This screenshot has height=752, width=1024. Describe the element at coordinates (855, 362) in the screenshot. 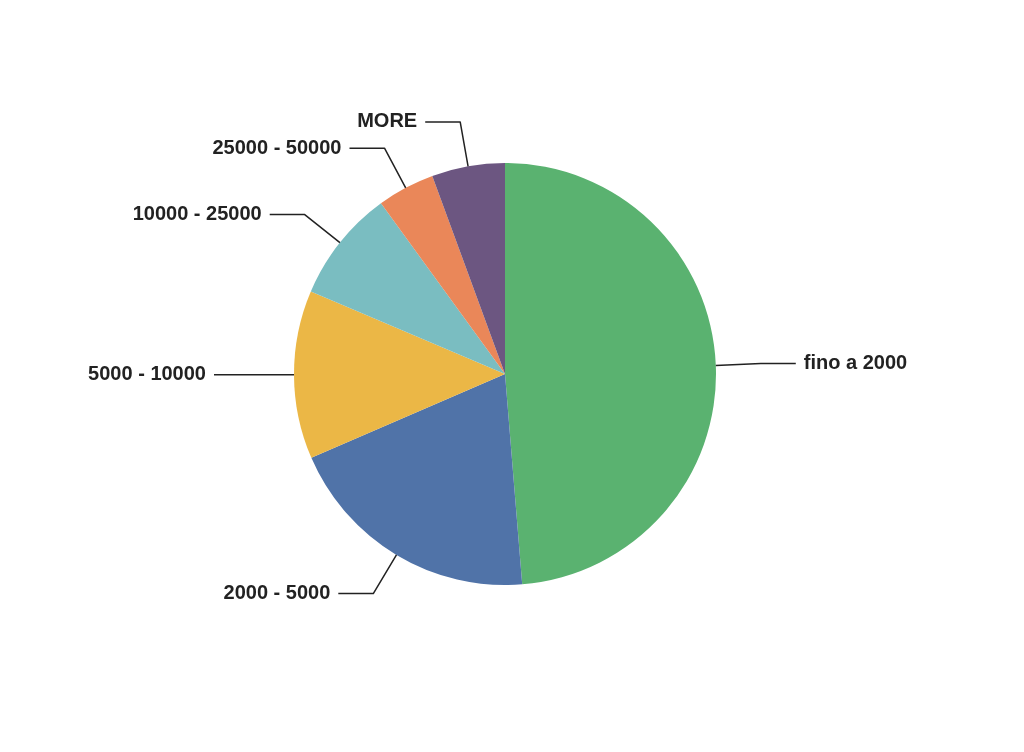

I see `slice-label: fino a 2000` at that location.